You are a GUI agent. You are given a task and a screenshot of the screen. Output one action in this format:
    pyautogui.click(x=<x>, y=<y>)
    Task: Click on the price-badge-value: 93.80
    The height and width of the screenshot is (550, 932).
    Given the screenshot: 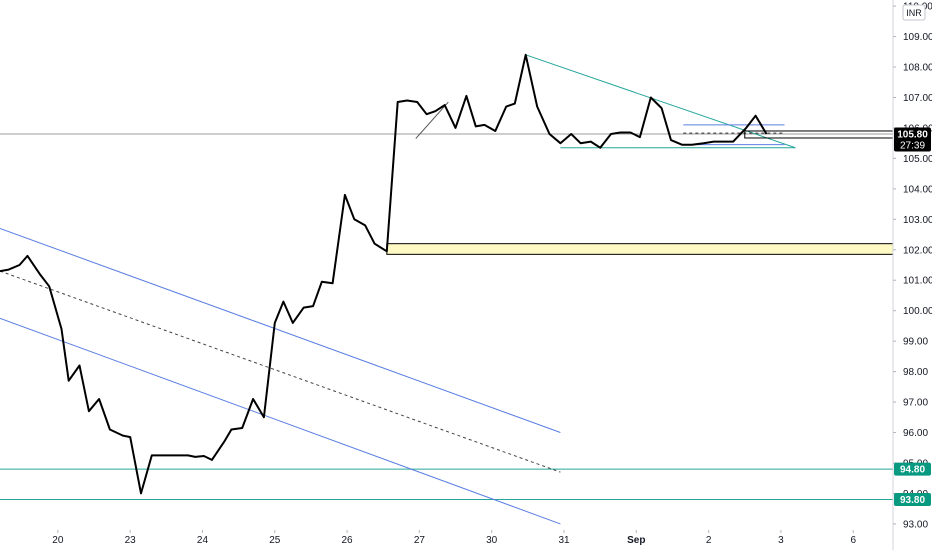 What is the action you would take?
    pyautogui.click(x=912, y=500)
    